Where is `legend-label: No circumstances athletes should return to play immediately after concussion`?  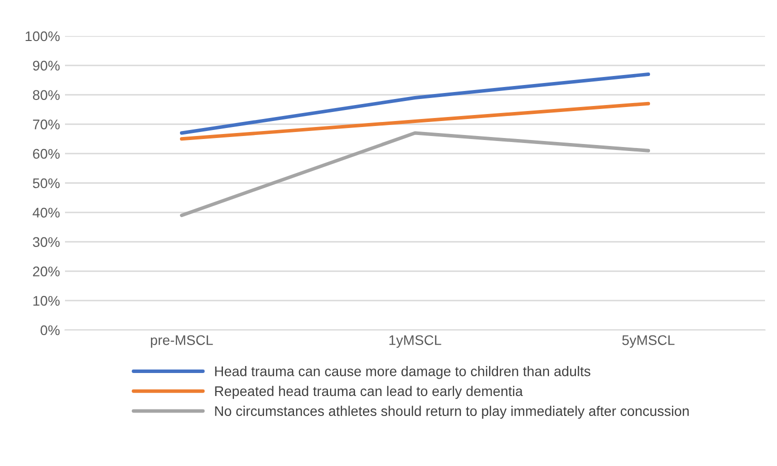
legend-label: No circumstances athletes should return to play immediately after concussion is located at coordinates (452, 412).